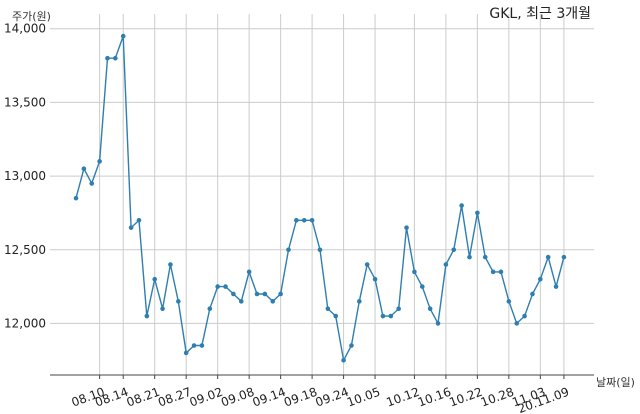 The height and width of the screenshot is (414, 640). I want to click on y-axis-label: 주가(원), so click(31, 16).